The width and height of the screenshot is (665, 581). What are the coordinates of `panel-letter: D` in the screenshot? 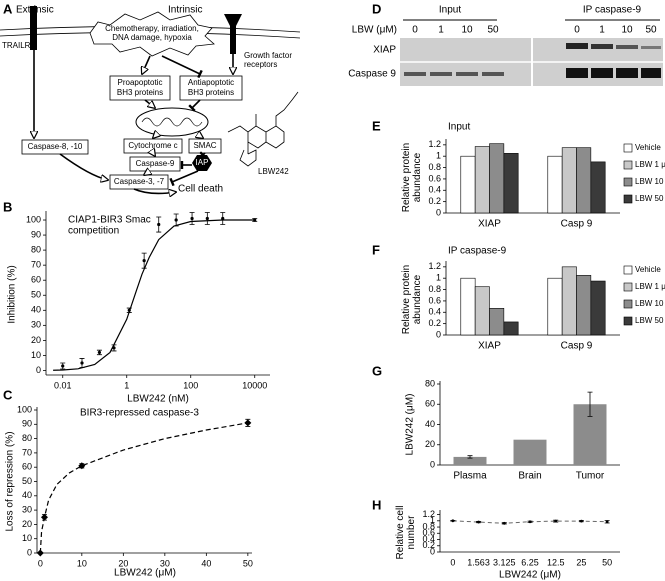 It's located at (376, 8).